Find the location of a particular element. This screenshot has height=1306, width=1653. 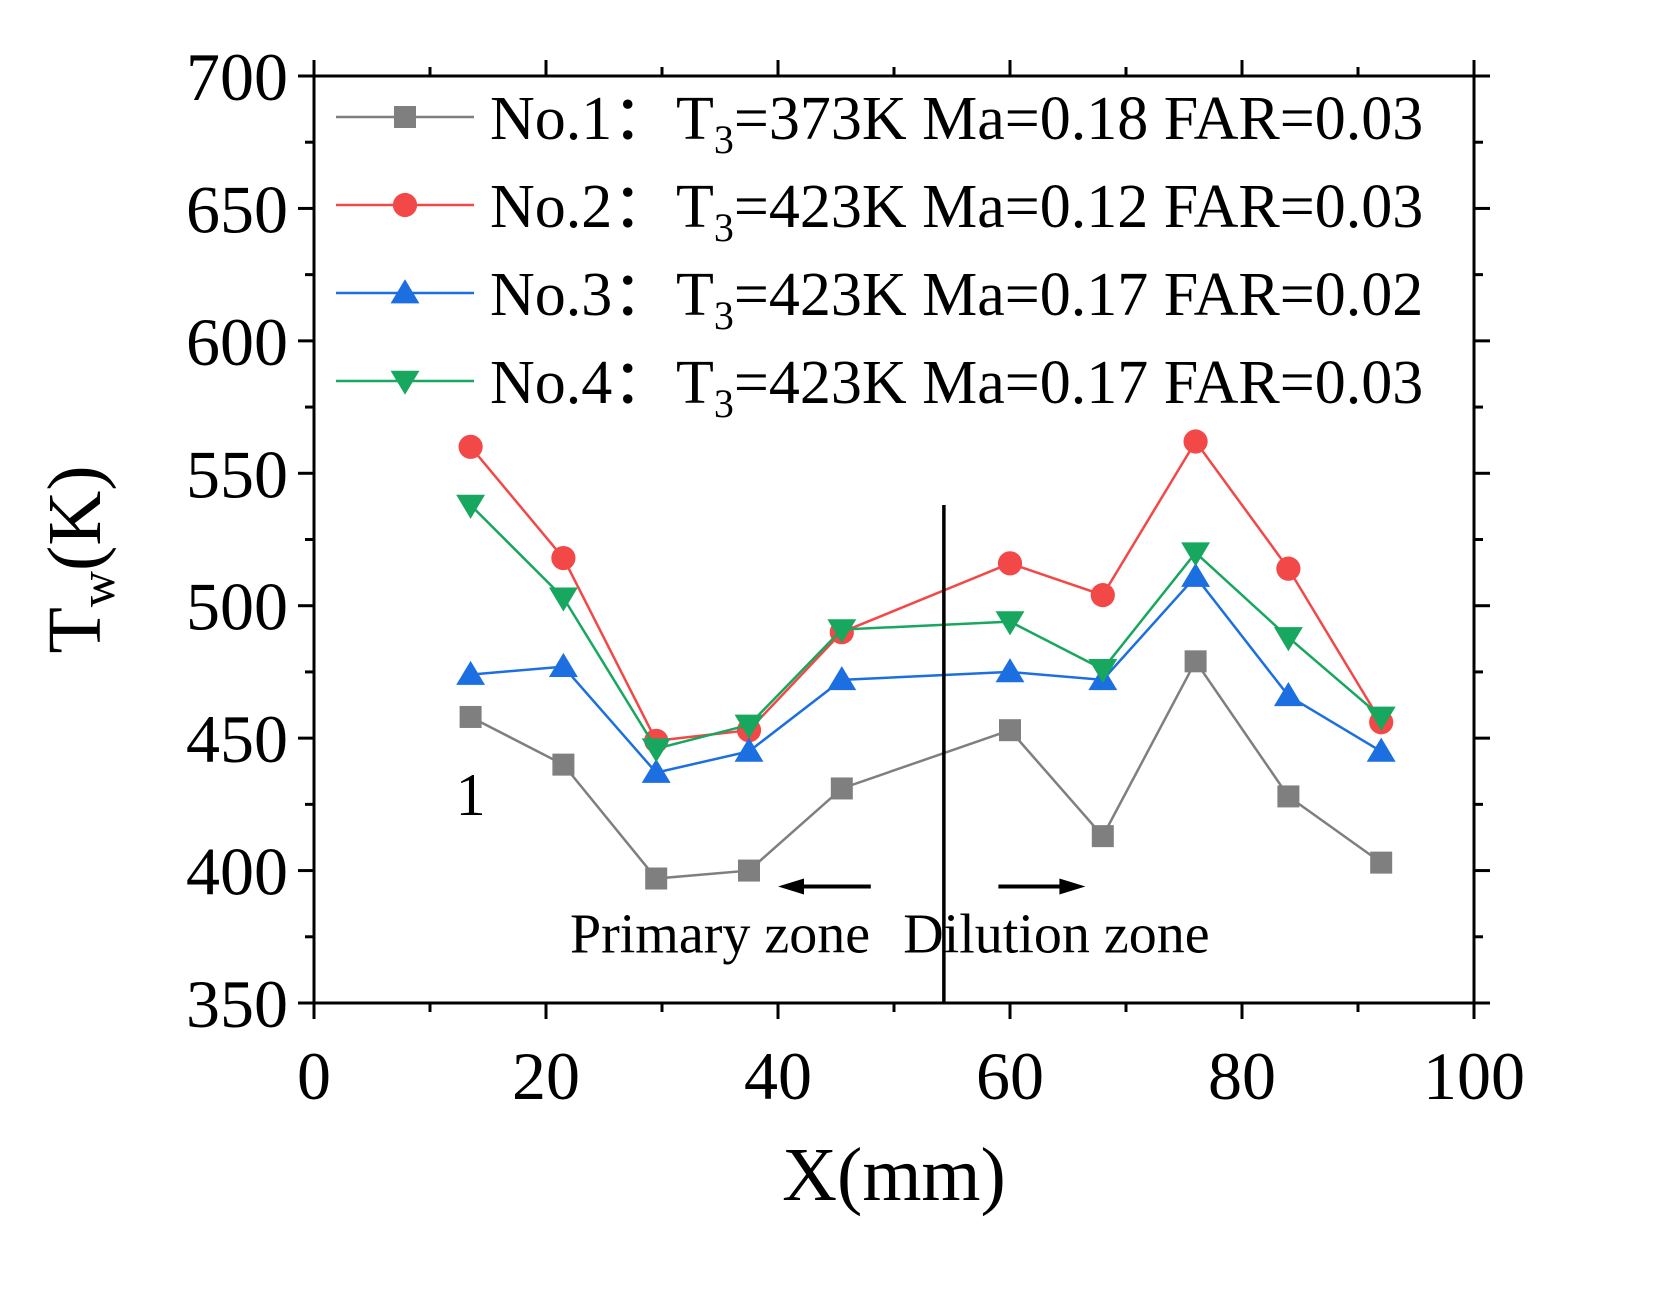

legend-item-1: No.1： T3=373K Ma=0.18 FAR=0.03 is located at coordinates (879, 123).